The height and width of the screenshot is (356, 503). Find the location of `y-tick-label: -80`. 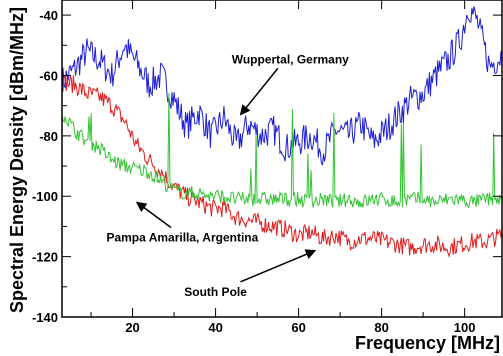

y-tick-label: -80 is located at coordinates (48, 136).